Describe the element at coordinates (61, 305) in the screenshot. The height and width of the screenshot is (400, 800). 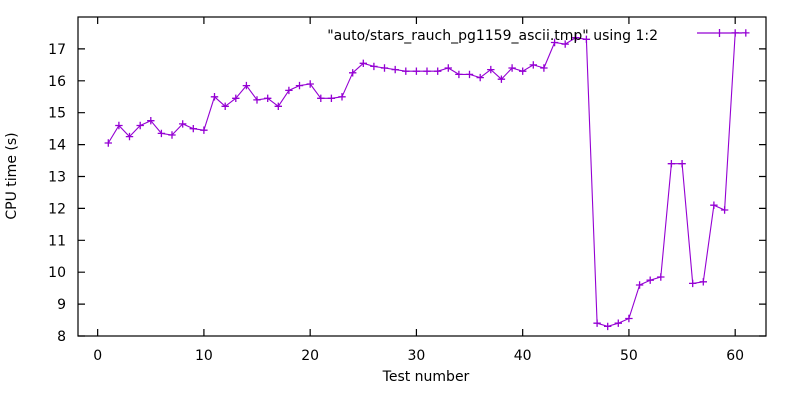
I see `y-tick-label: 9` at that location.